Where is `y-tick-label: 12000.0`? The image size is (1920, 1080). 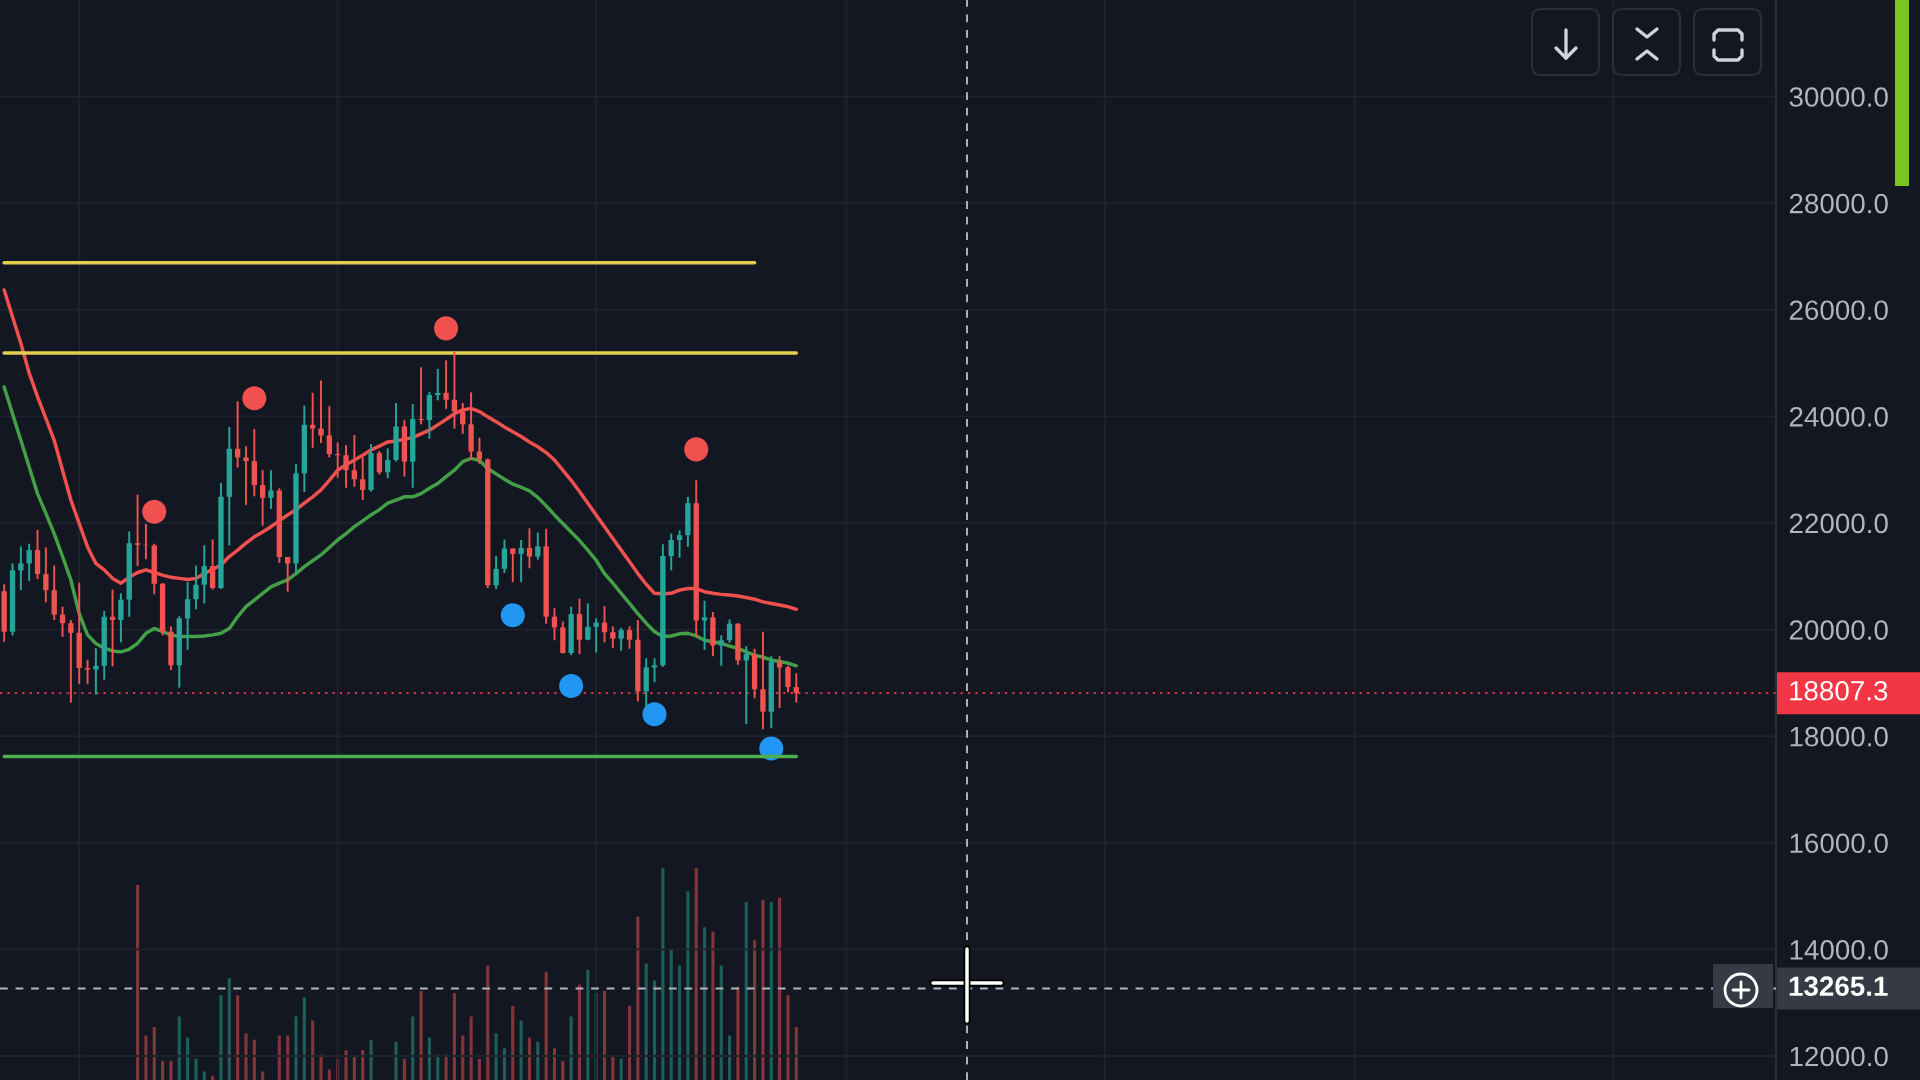
y-tick-label: 12000.0 is located at coordinates (1839, 1056).